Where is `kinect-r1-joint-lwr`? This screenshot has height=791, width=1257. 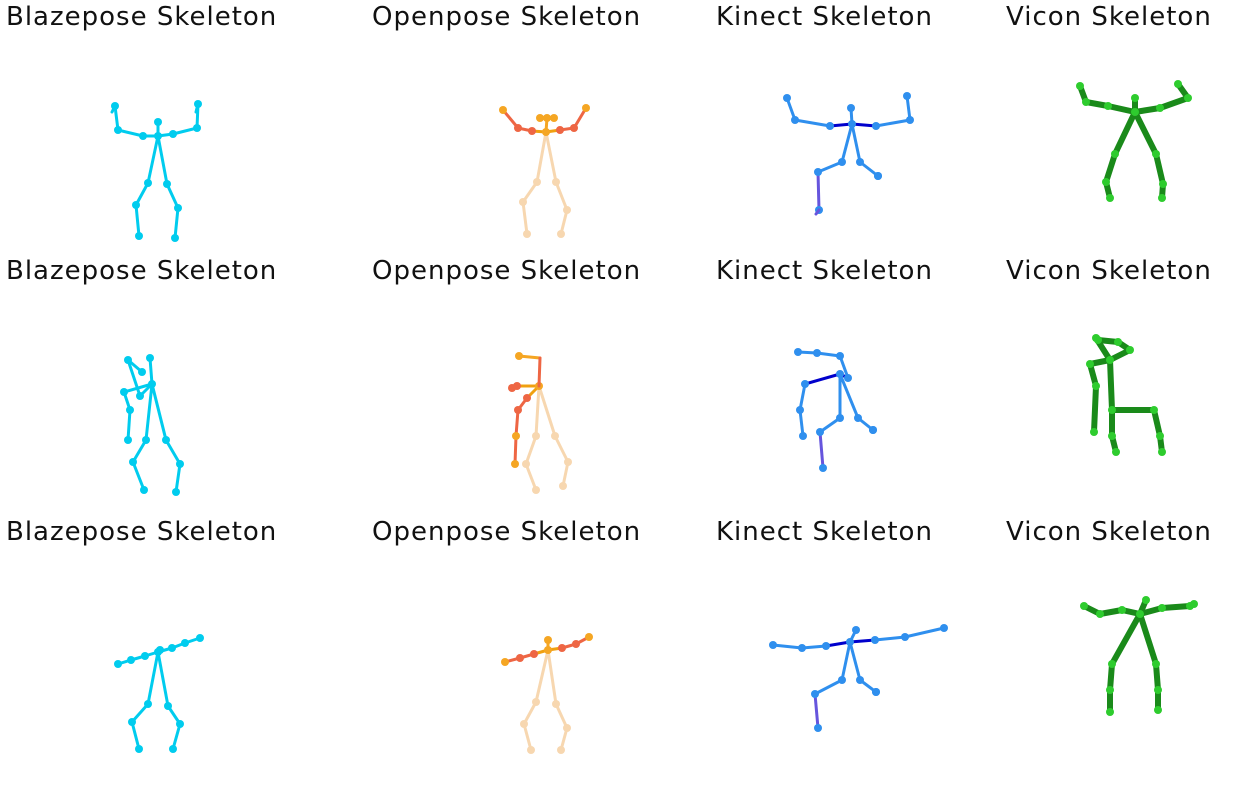 kinect-r1-joint-lwr is located at coordinates (787, 98).